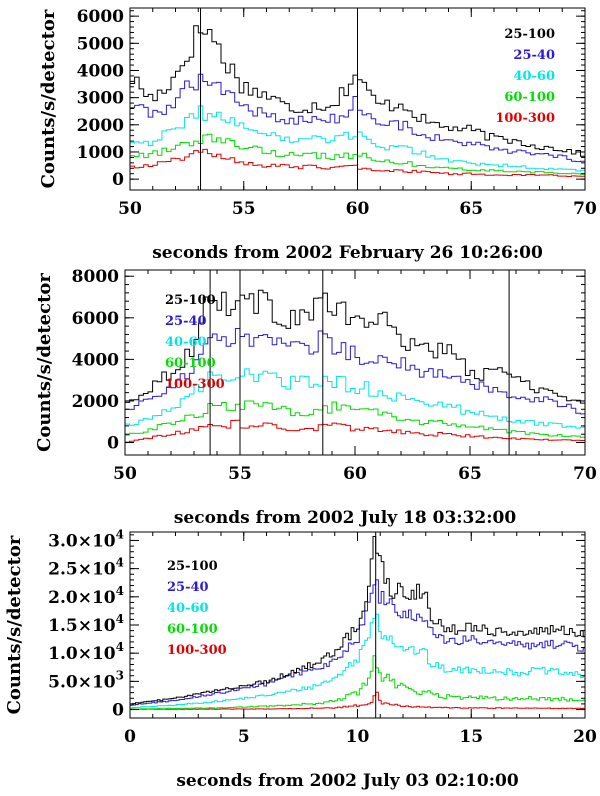 The height and width of the screenshot is (796, 600). I want to click on y-tick-label: 3.0×10⁴, so click(86, 539).